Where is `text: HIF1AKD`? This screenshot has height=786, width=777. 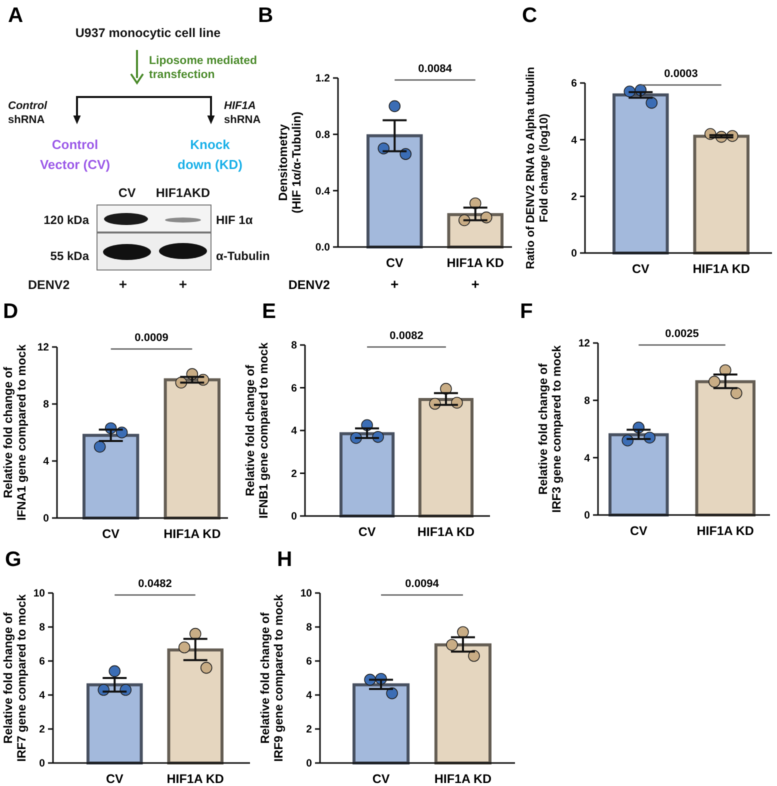
text: HIF1AKD is located at coordinates (183, 193).